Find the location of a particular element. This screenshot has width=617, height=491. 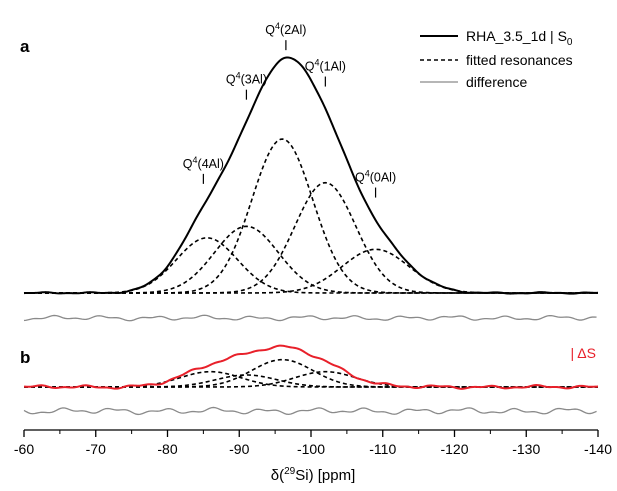

delta-s-spectrum is located at coordinates (311, 367).